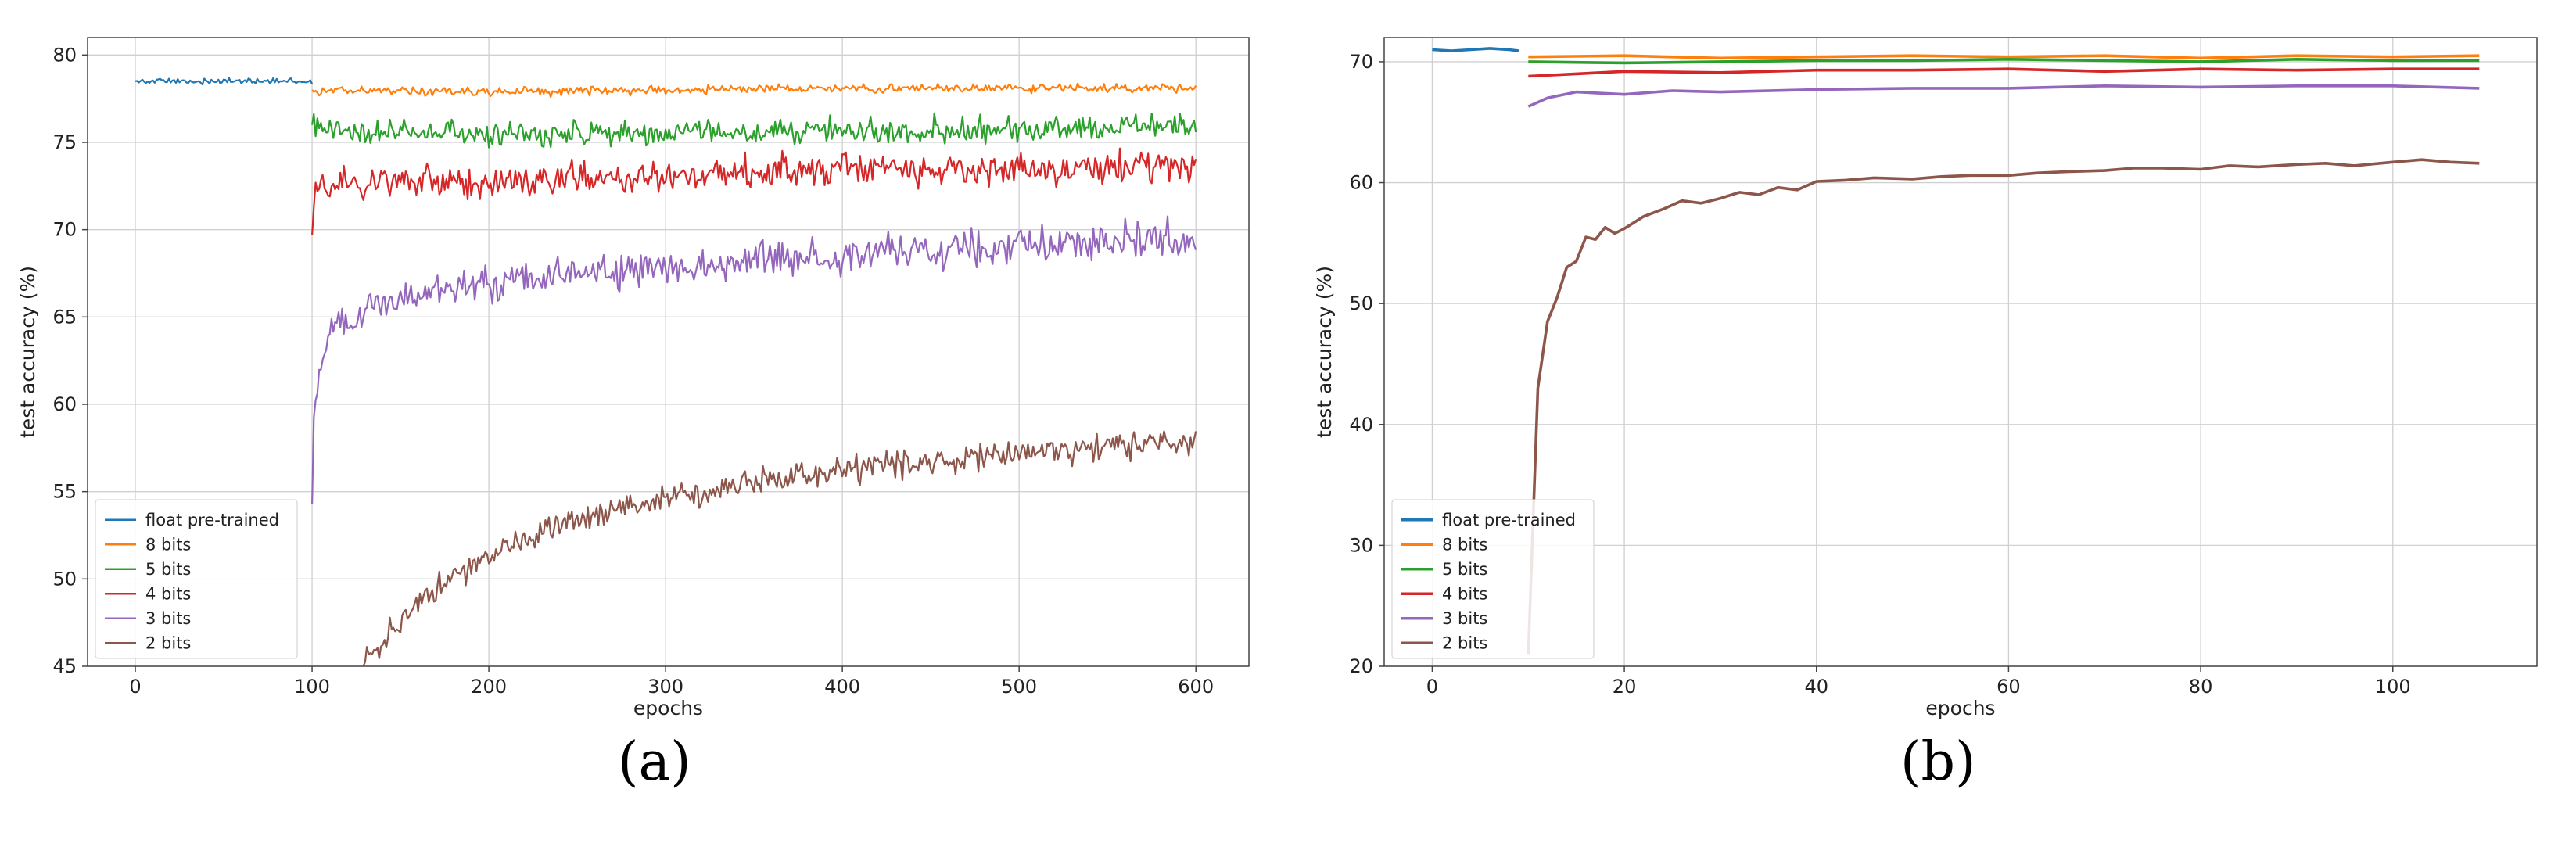 This screenshot has height=843, width=2576. I want to click on y-tick-label: 45, so click(64, 666).